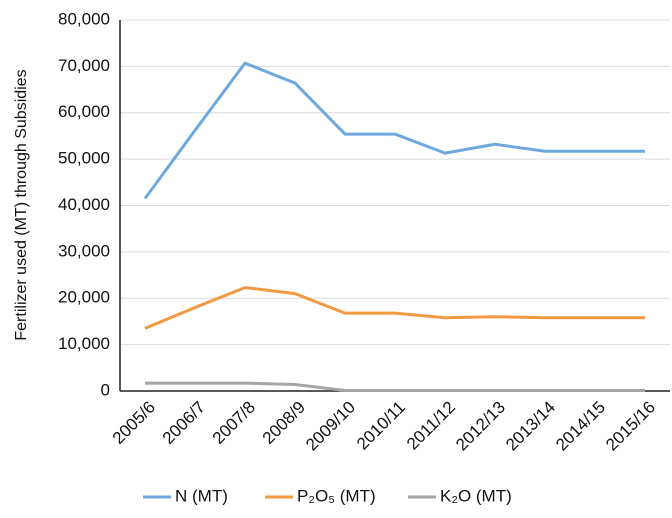 The width and height of the screenshot is (672, 518). What do you see at coordinates (184, 423) in the screenshot?
I see `x-tick-label: 2006/7` at bounding box center [184, 423].